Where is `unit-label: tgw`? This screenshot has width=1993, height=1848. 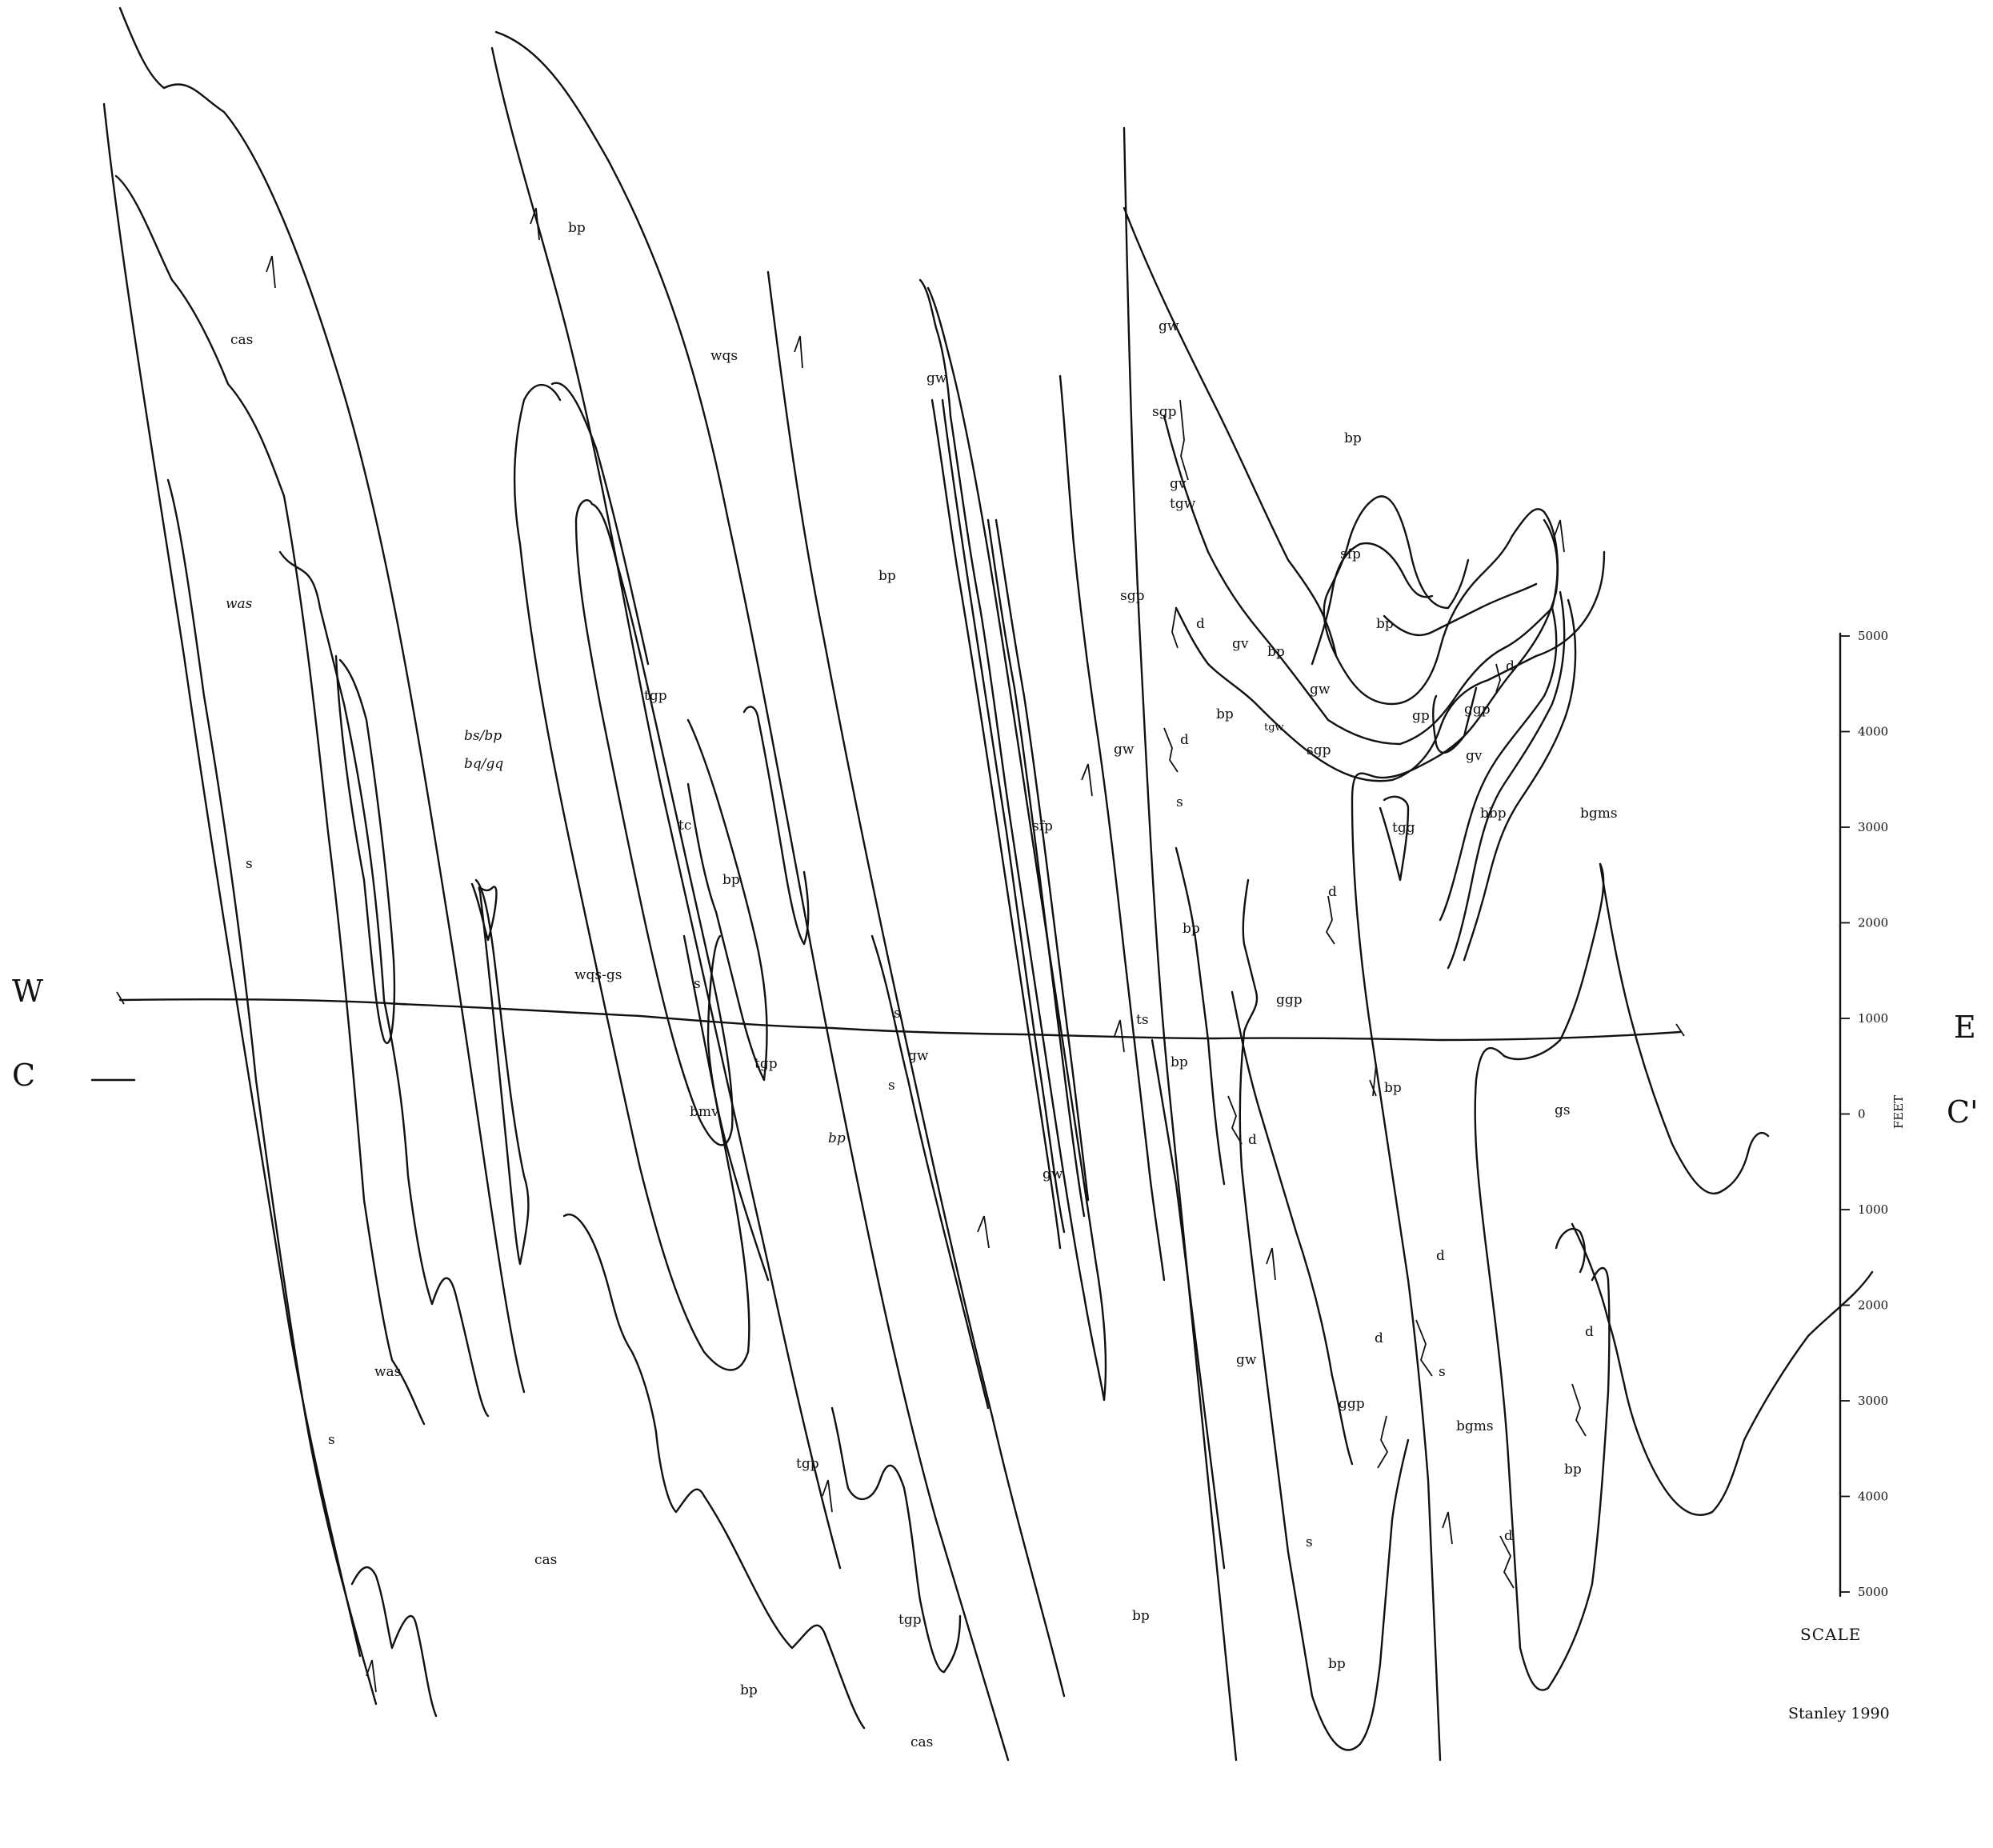 unit-label: tgw is located at coordinates (1183, 504).